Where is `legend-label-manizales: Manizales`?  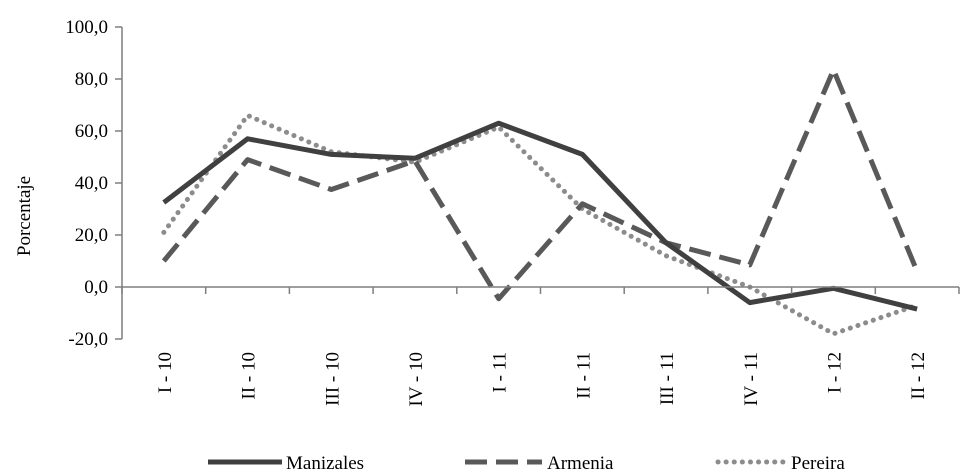
legend-label-manizales: Manizales is located at coordinates (325, 463).